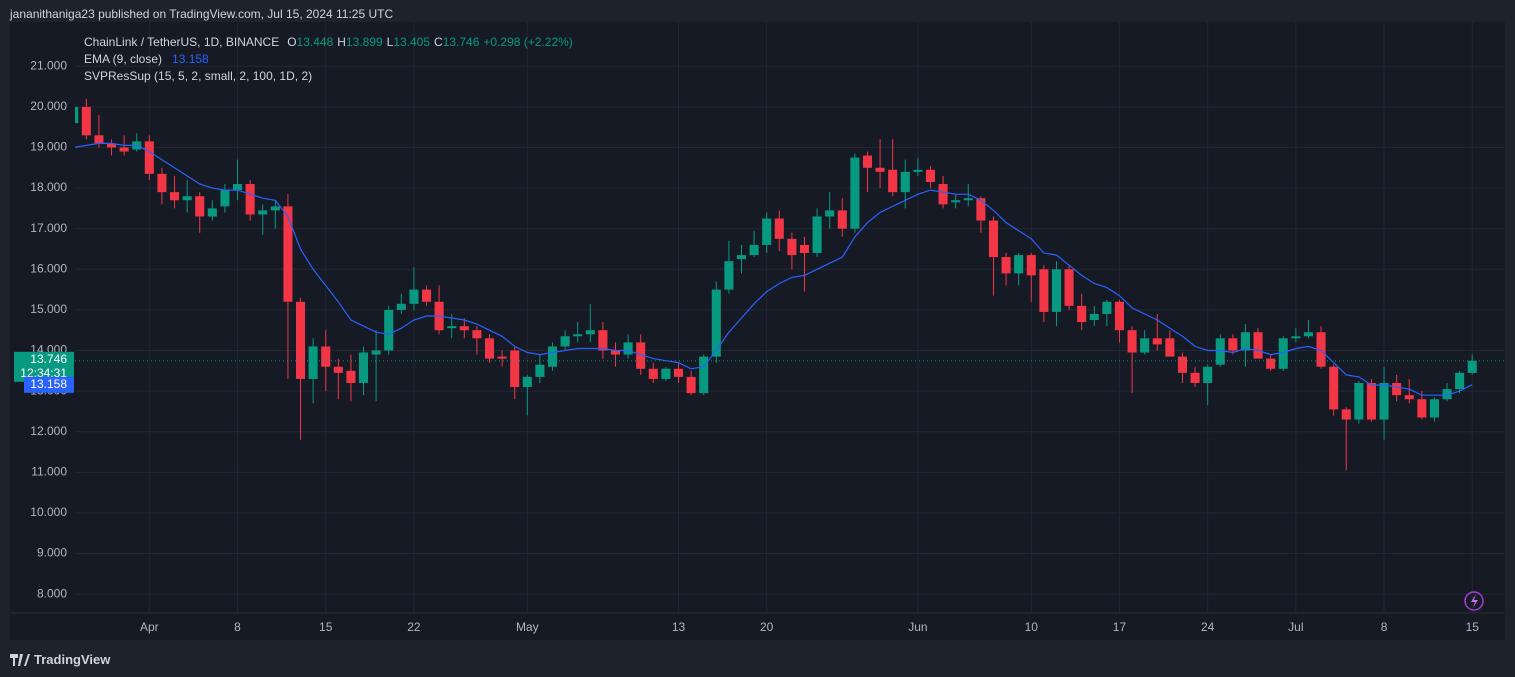 The image size is (1515, 677). What do you see at coordinates (315, 42) in the screenshot?
I see `ohlc-value: 13.448` at bounding box center [315, 42].